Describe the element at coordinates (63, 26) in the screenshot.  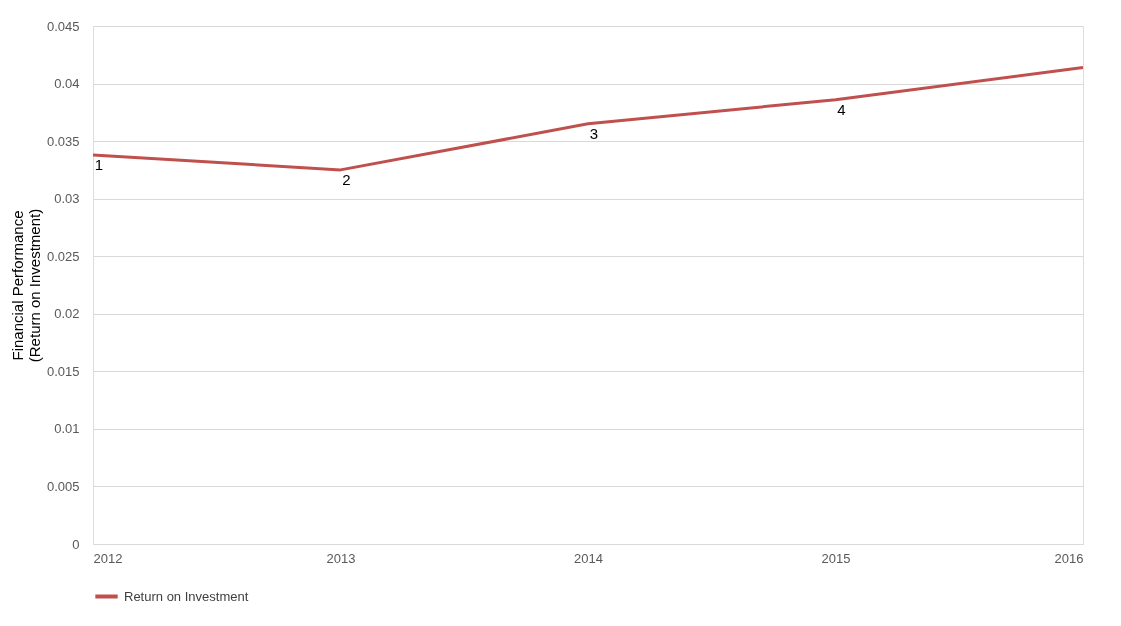
I see `y-tick-label: 0.045` at that location.